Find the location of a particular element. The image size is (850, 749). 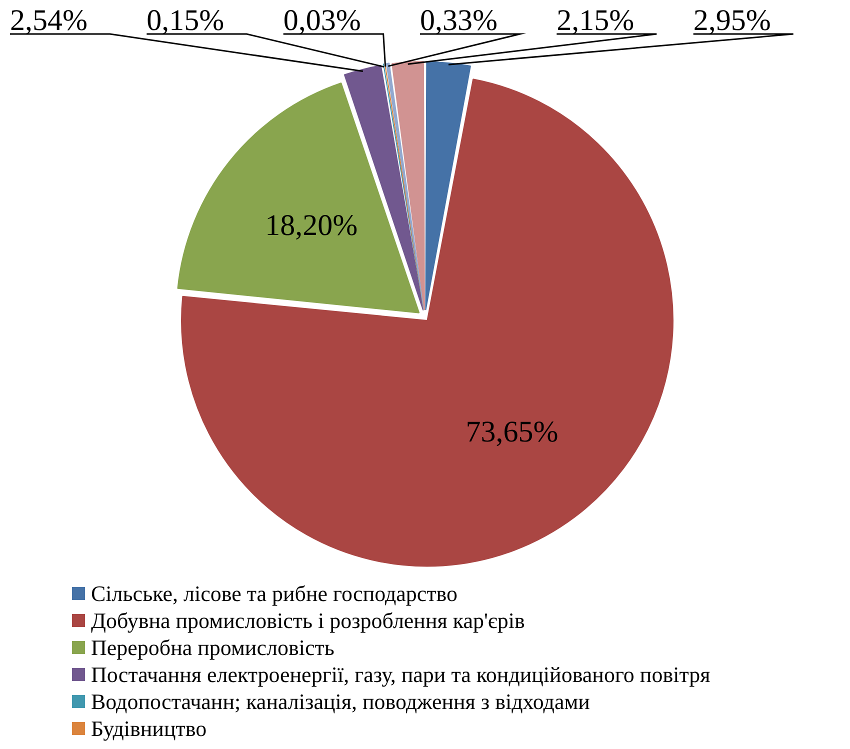

legend-label: Сільське, лісове та рибне господарство is located at coordinates (274, 593).